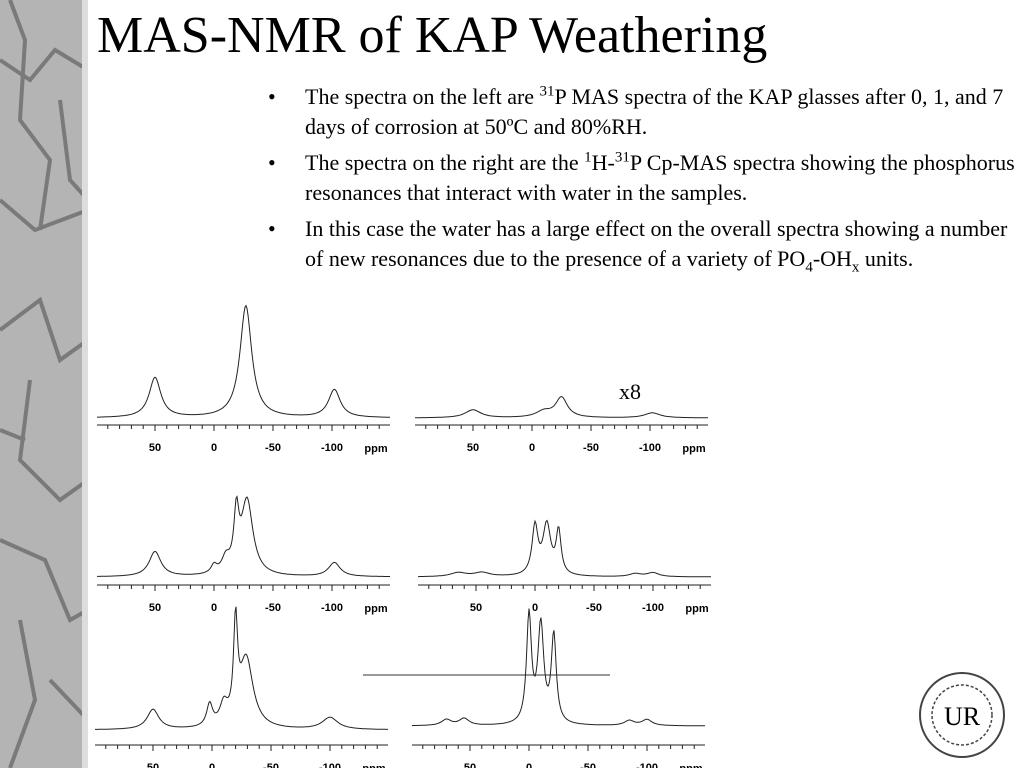  I want to click on logo: UR, so click(962, 715).